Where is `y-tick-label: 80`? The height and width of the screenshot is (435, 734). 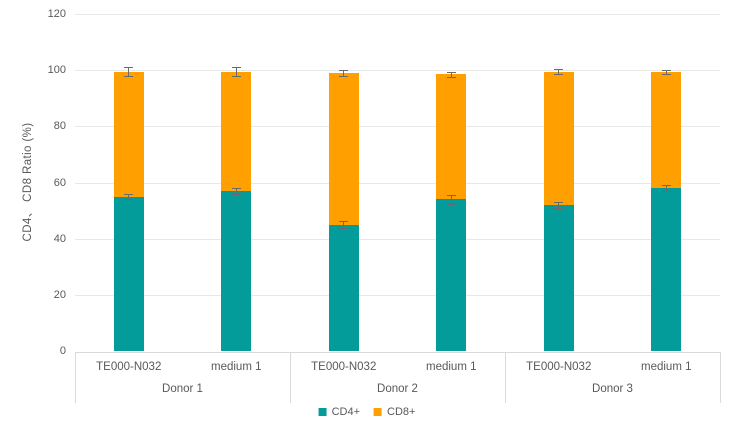
y-tick-label: 80 is located at coordinates (59, 126).